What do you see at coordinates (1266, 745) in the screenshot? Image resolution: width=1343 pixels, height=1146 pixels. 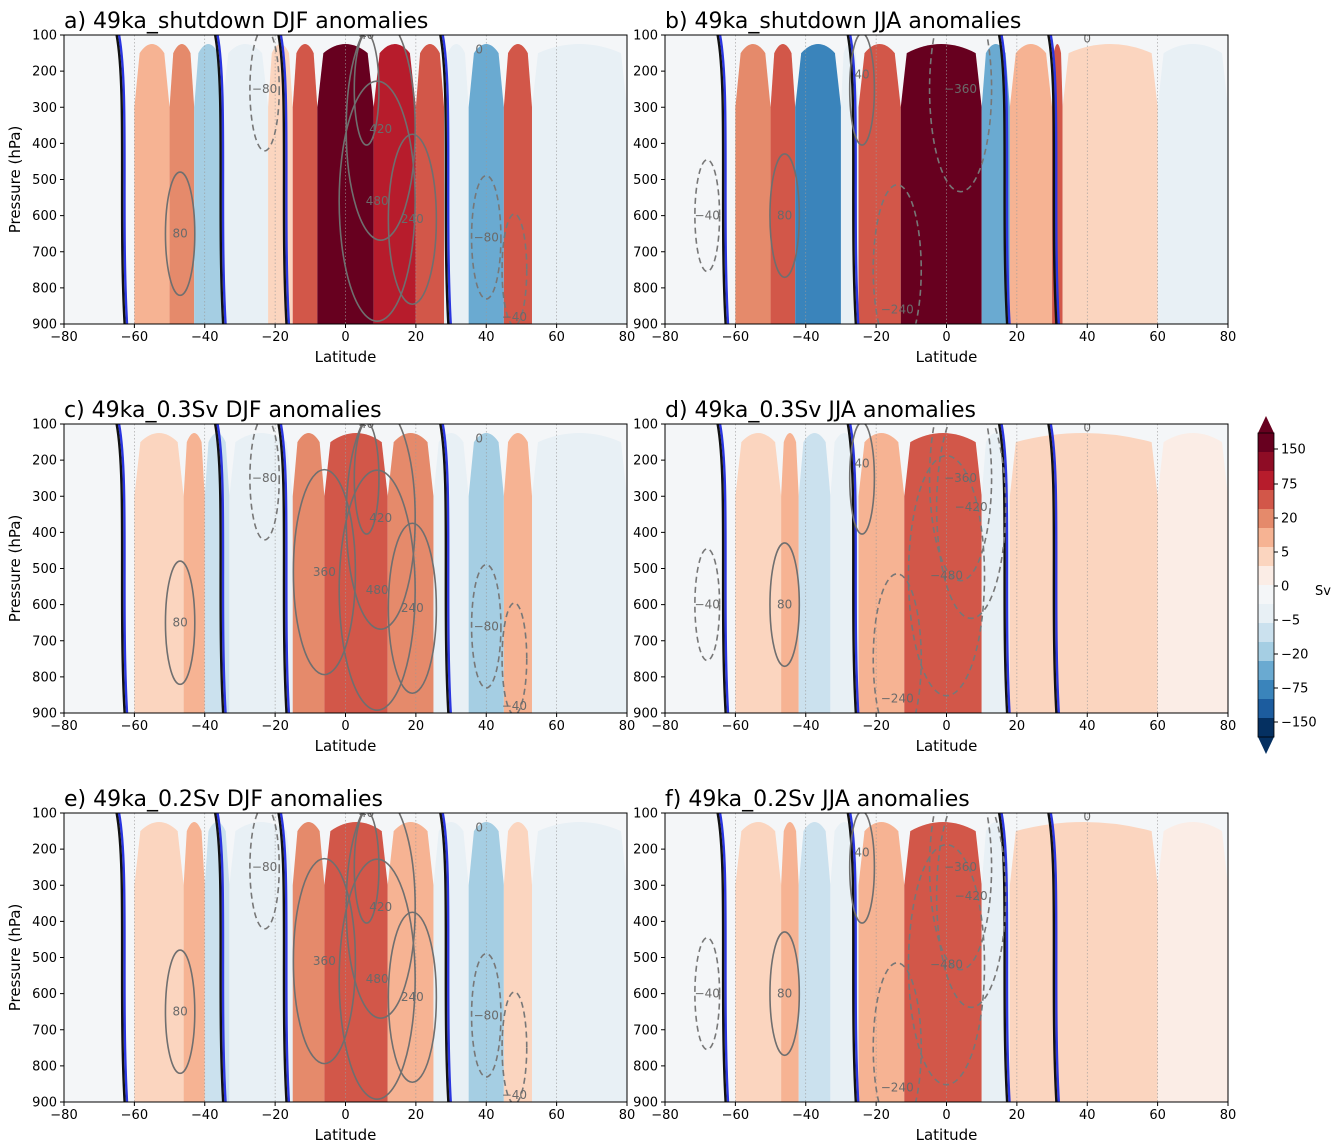 I see `colorbar-extend-min` at bounding box center [1266, 745].